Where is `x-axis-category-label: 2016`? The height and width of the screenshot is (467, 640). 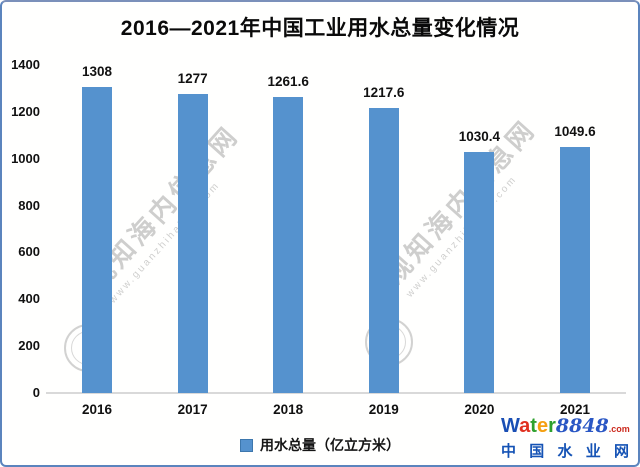 x-axis-category-label: 2016 is located at coordinates (97, 409).